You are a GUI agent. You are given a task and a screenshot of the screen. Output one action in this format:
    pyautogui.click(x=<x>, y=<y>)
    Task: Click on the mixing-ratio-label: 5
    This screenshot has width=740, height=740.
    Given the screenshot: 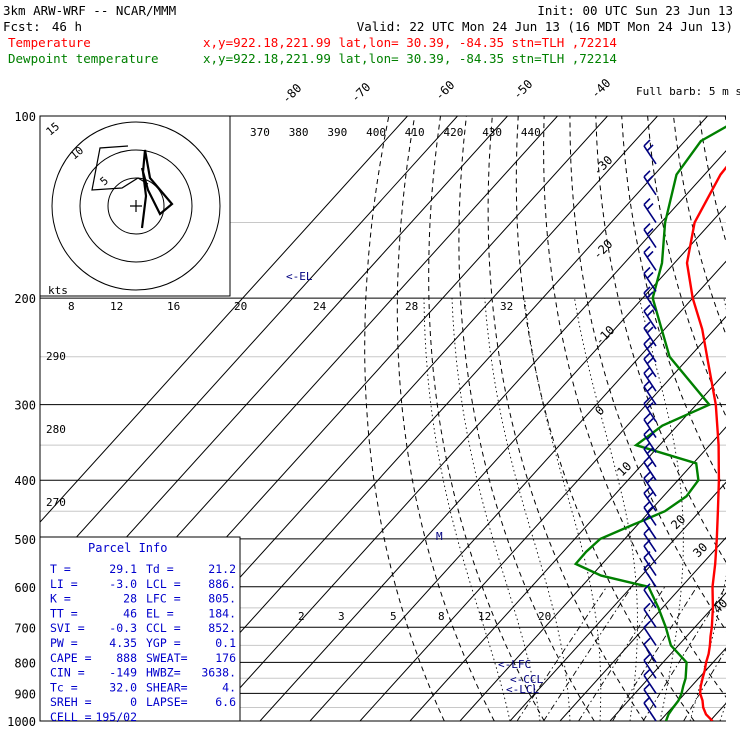 What is the action you would take?
    pyautogui.click(x=393, y=616)
    